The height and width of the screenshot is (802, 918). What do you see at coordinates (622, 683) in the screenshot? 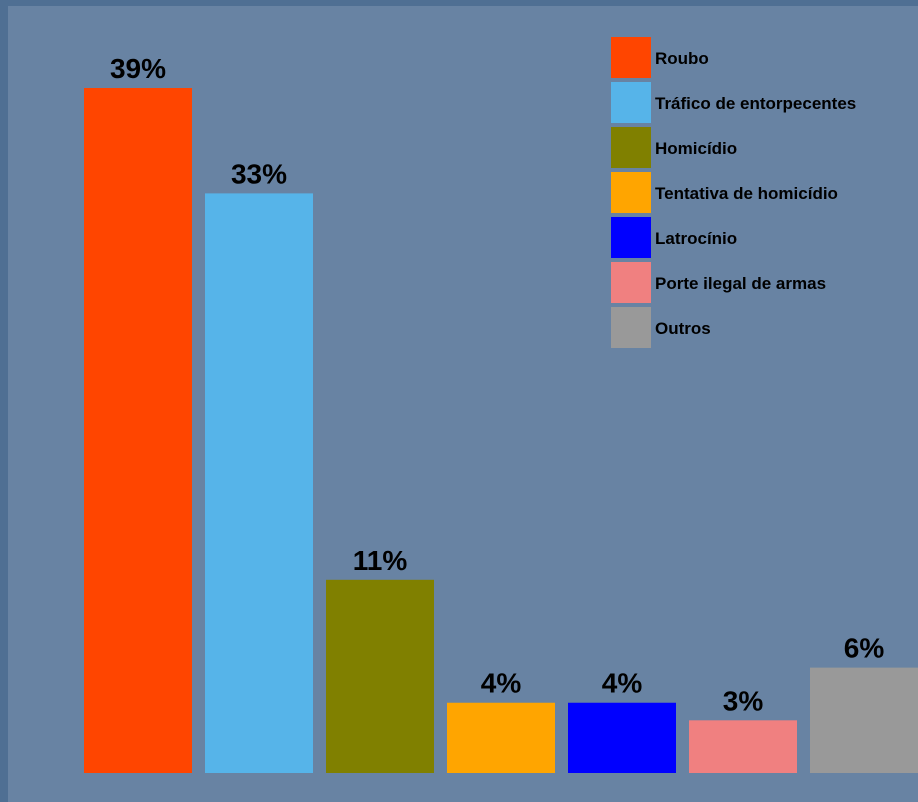
I see `bar-value-label-5: 4%` at bounding box center [622, 683].